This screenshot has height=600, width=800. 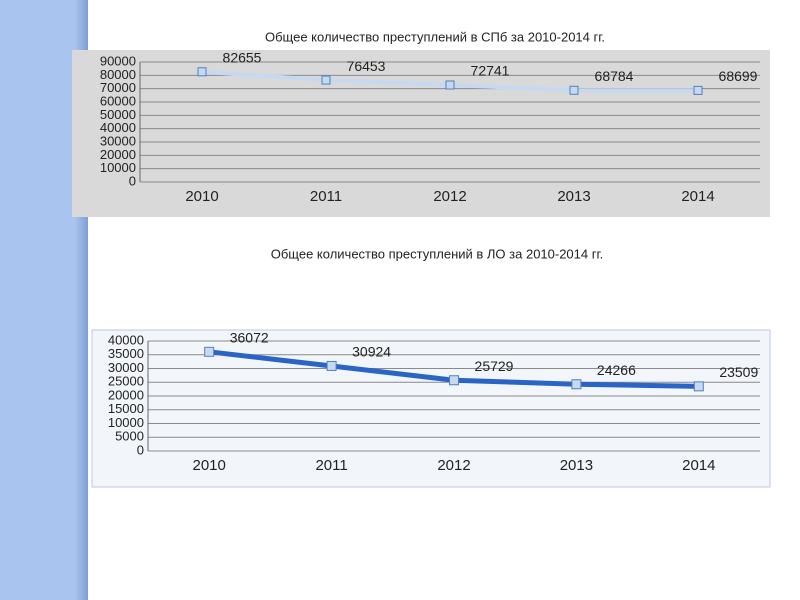 What do you see at coordinates (126, 408) in the screenshot?
I see `y-tick-label: 15000` at bounding box center [126, 408].